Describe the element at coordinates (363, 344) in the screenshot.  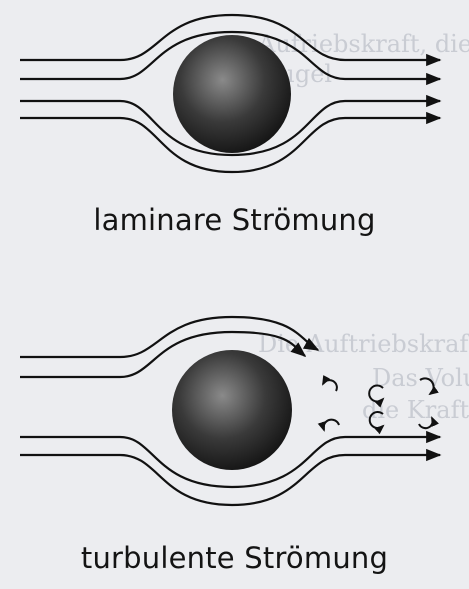
I see `bg-text-3: Die Auftriebskraft entfern` at that location.